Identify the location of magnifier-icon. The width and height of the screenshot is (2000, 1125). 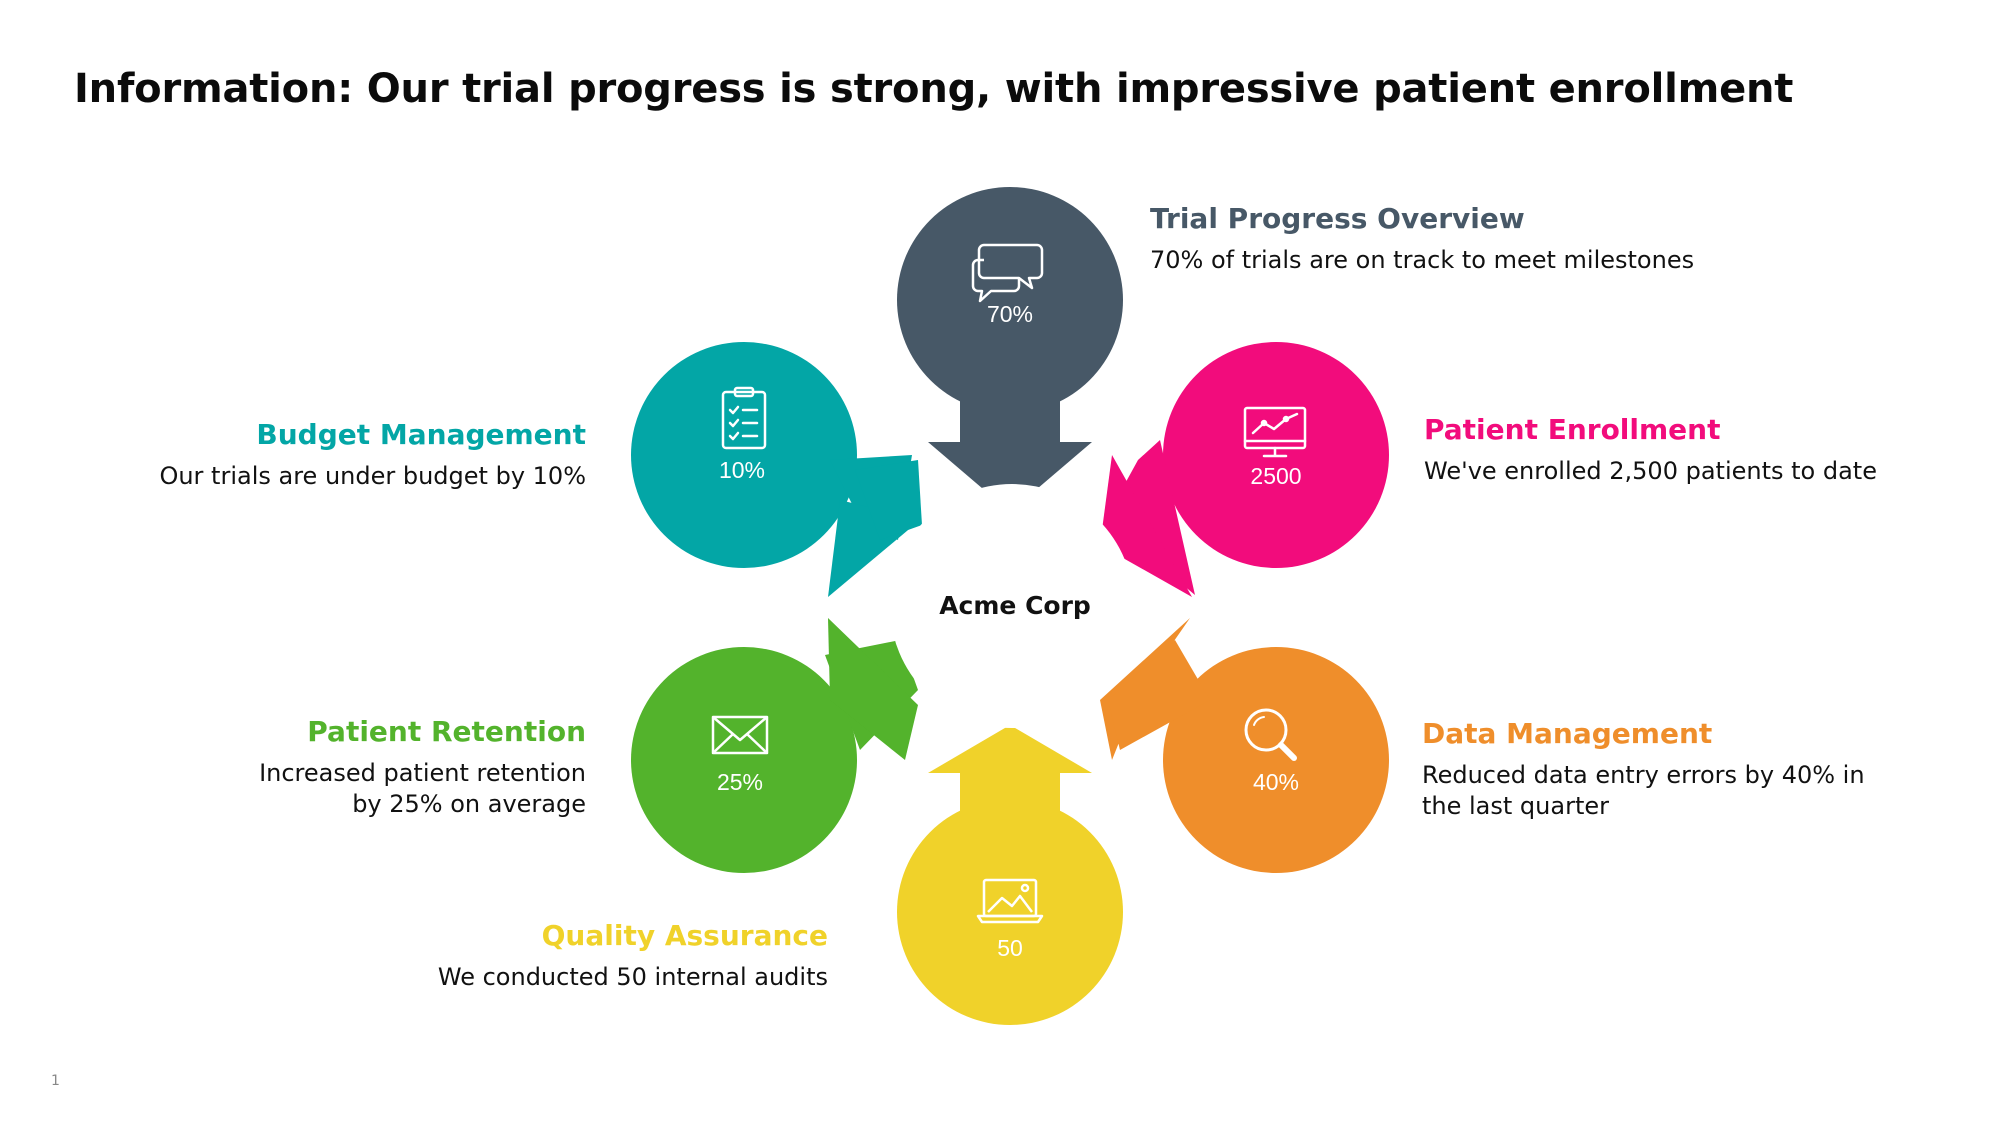
(1270, 734).